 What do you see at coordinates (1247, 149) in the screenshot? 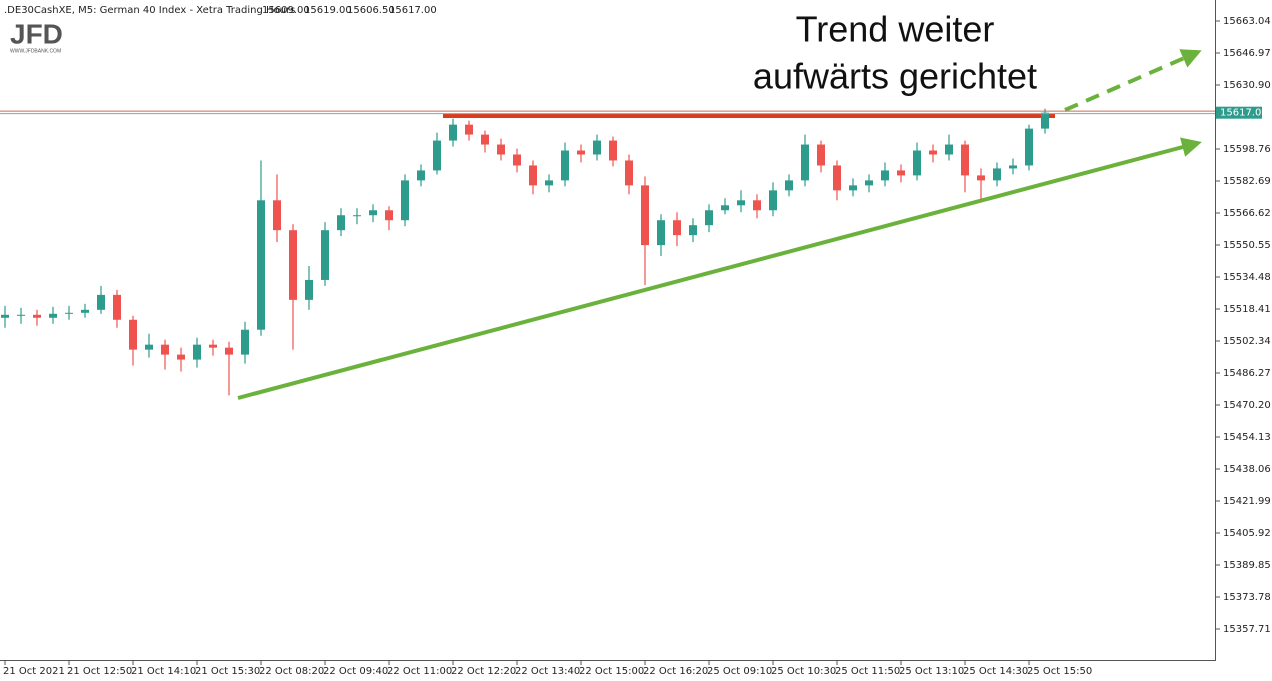
I see `y-tick-label: 15598.76` at bounding box center [1247, 149].